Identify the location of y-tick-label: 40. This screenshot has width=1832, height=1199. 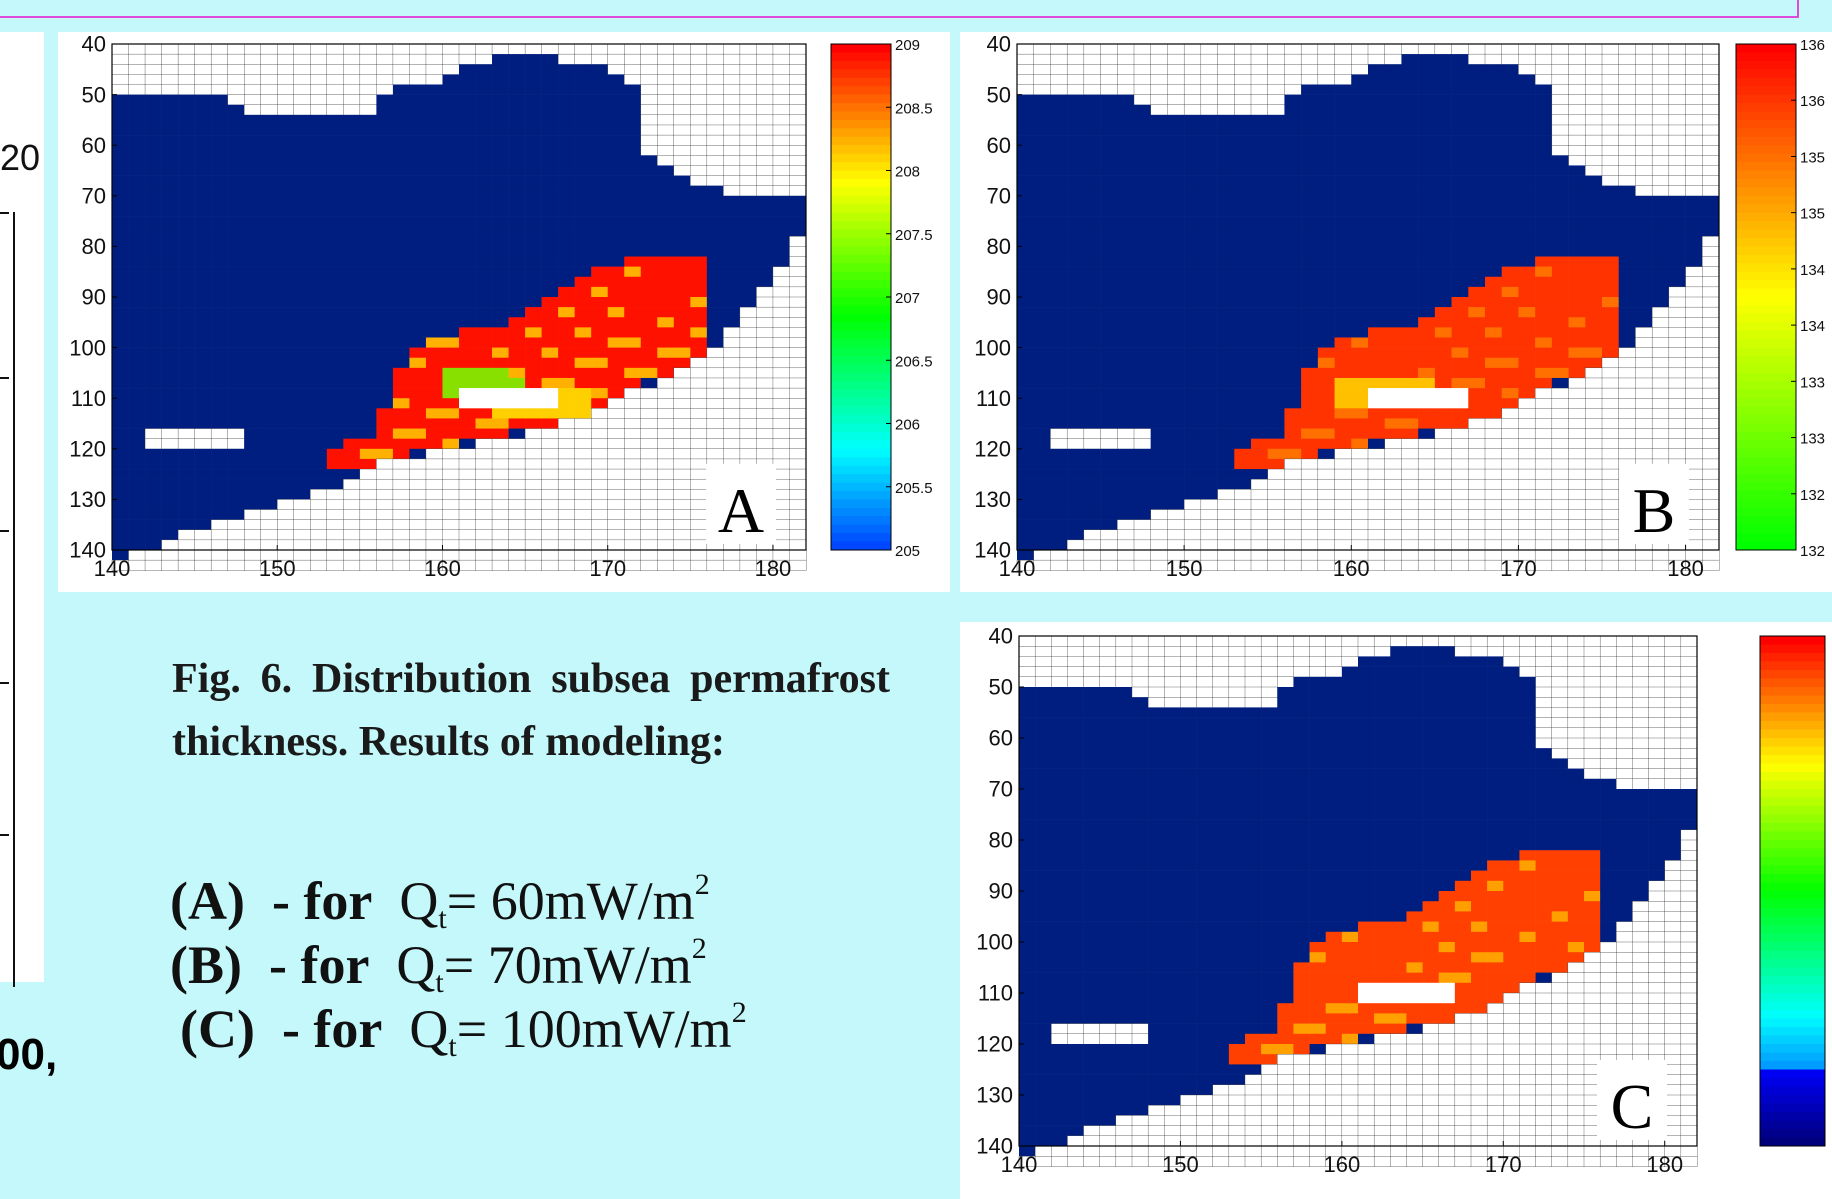
(94, 44).